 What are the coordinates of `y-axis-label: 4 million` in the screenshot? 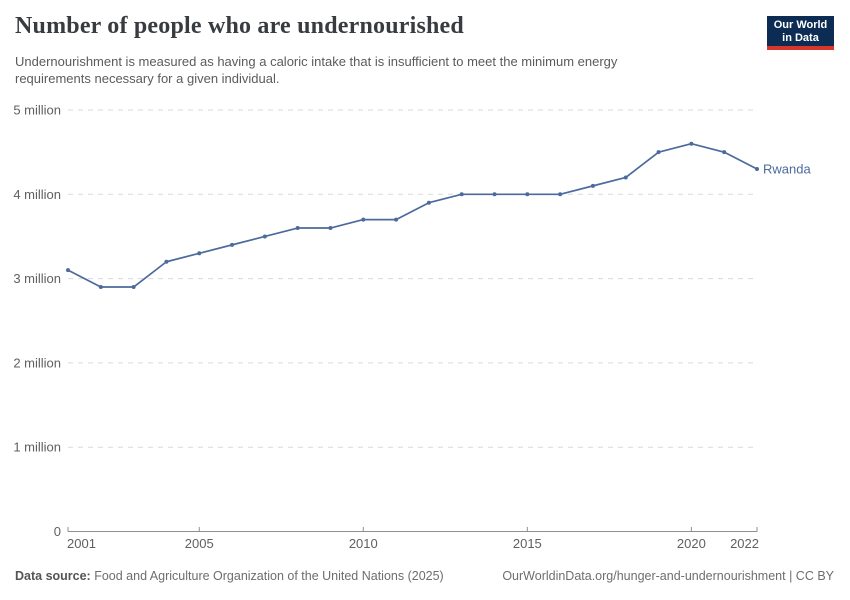 It's located at (37, 194).